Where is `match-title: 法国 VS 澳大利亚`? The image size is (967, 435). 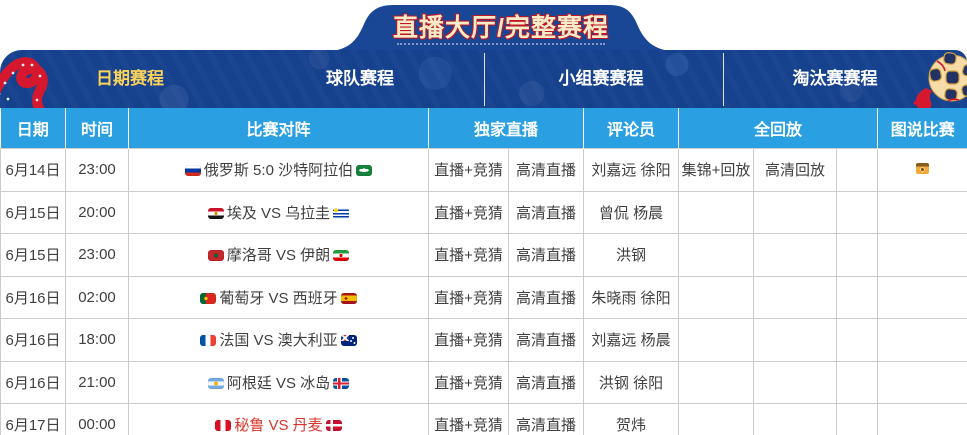
match-title: 法国 VS 澳大利亚 is located at coordinates (278, 341).